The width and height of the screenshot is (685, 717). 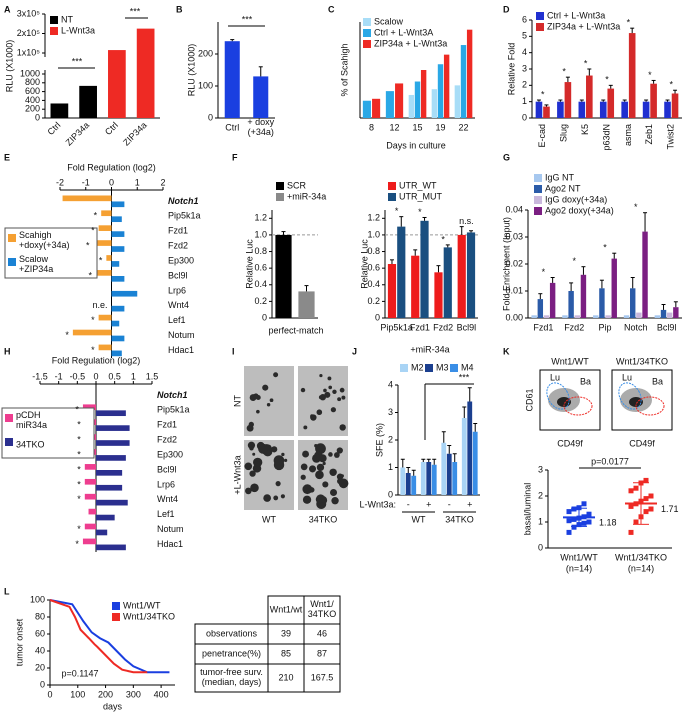 I want to click on text-line: +ZIP34a, so click(x=36, y=269).